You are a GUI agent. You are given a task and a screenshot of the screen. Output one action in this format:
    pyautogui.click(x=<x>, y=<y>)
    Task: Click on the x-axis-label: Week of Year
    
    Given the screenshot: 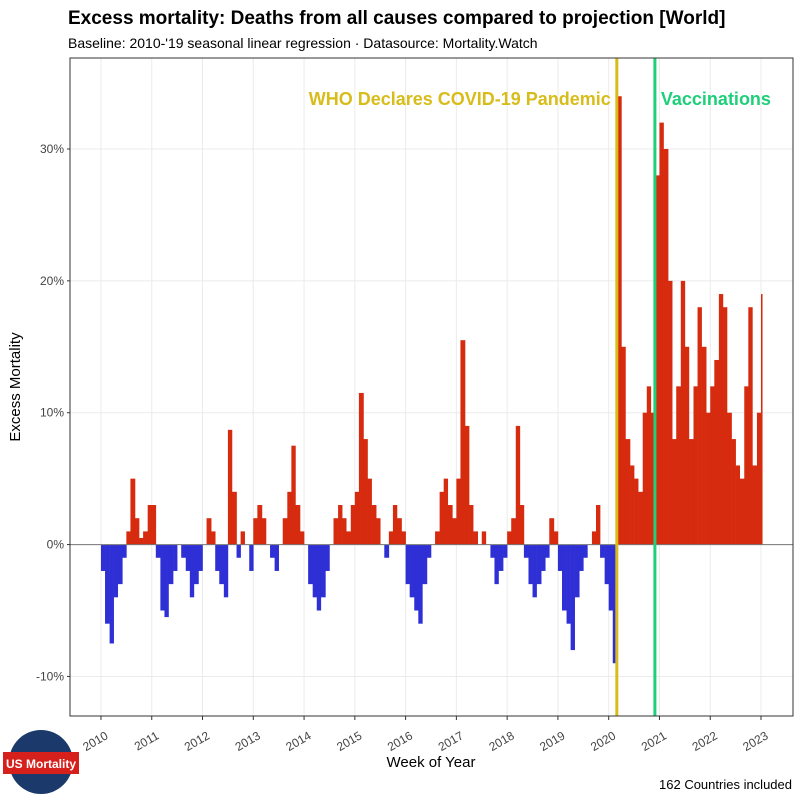 What is the action you would take?
    pyautogui.click(x=431, y=762)
    